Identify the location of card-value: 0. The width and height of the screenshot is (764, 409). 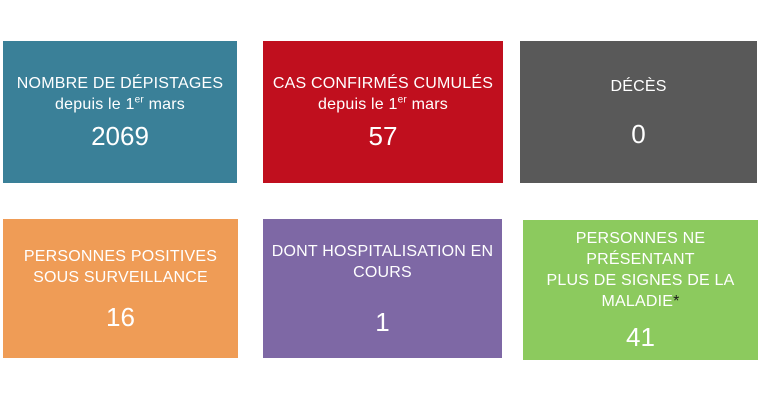
(638, 133).